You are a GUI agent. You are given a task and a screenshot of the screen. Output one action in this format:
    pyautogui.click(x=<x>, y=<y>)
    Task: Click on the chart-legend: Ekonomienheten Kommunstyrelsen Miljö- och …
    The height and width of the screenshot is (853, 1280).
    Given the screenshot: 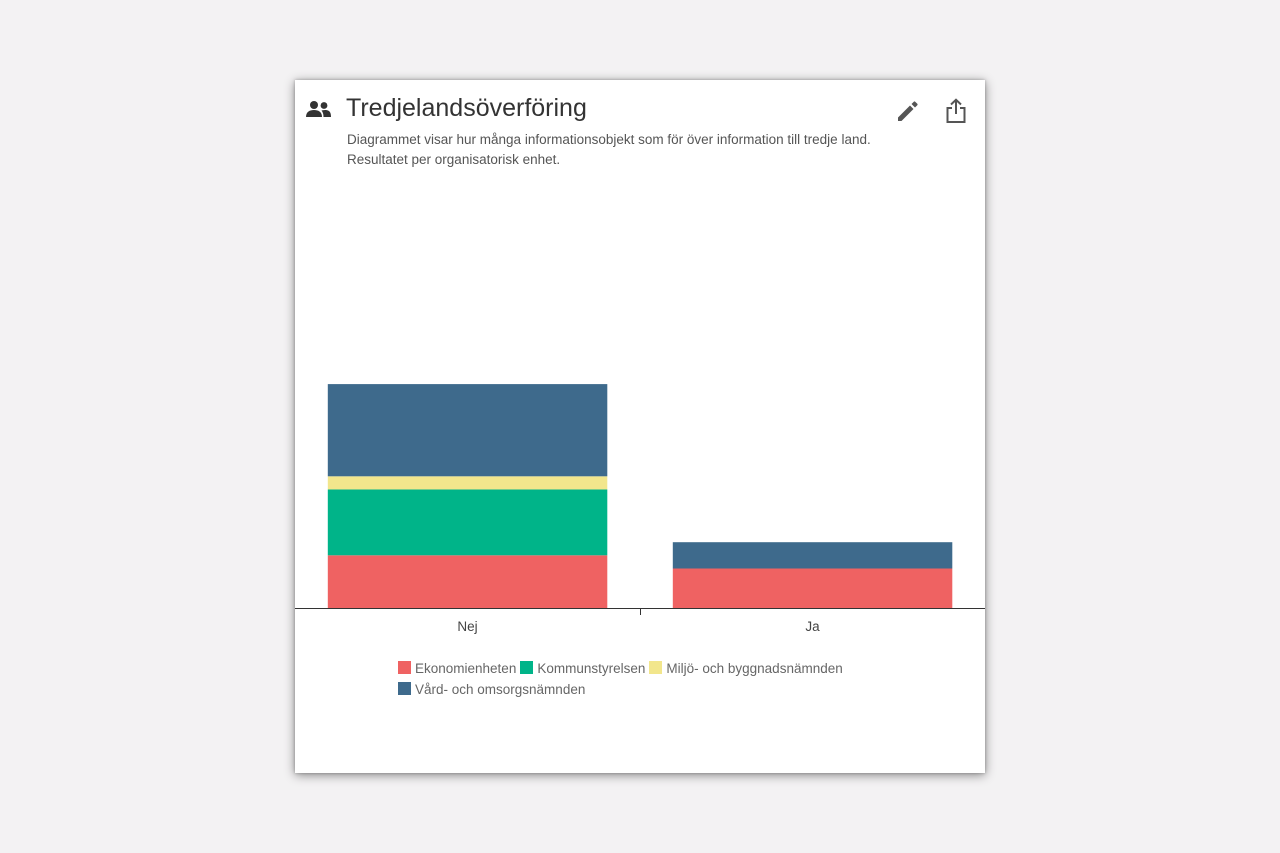 What is the action you would take?
    pyautogui.click(x=648, y=679)
    